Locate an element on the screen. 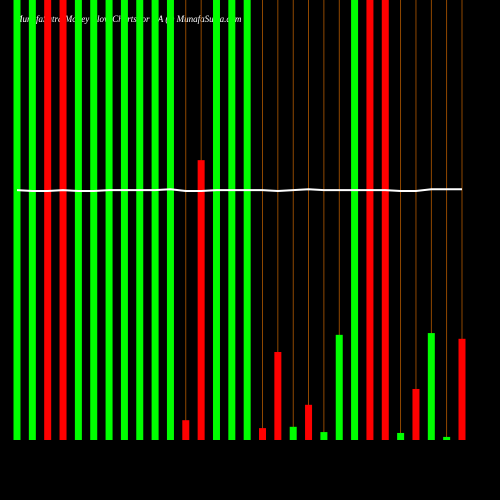 This screenshot has width=500, height=500. line is located at coordinates (239, 190).